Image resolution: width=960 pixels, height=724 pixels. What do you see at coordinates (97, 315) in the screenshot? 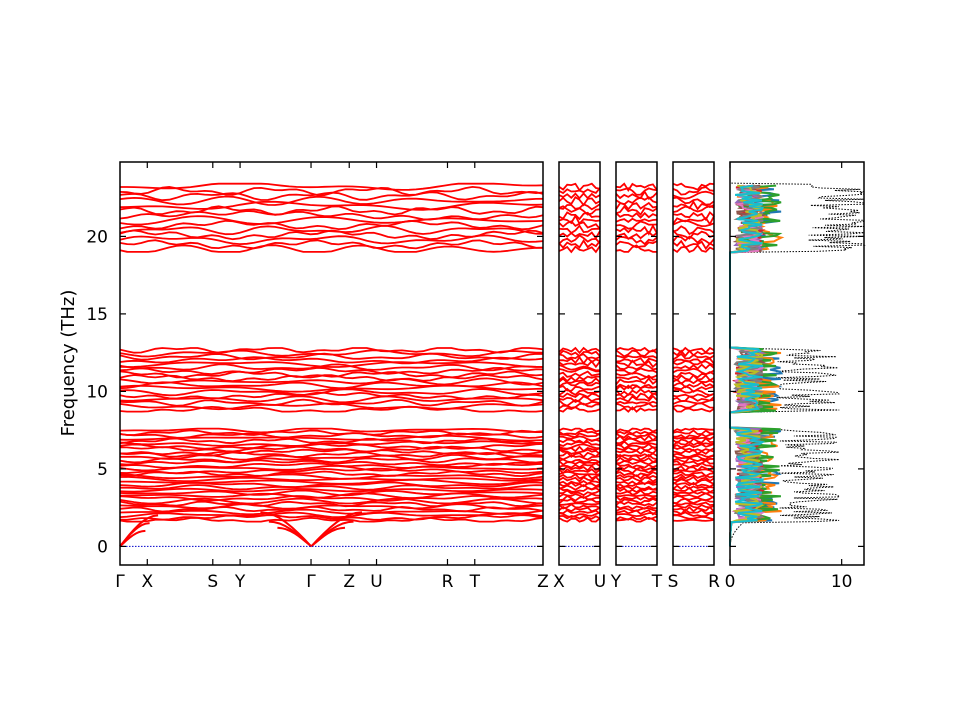
I see `y-tick-label: 15` at bounding box center [97, 315].